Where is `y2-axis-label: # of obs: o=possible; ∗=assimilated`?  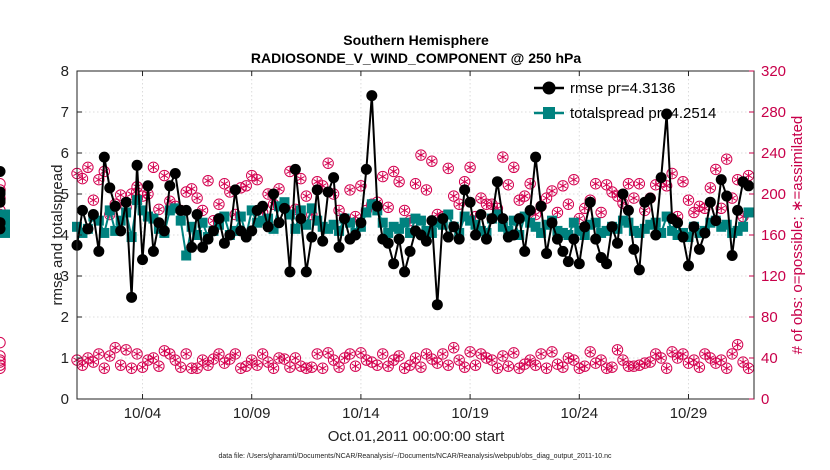
y2-axis-label: # of obs: o=possible; ∗=assimilated is located at coordinates (797, 235).